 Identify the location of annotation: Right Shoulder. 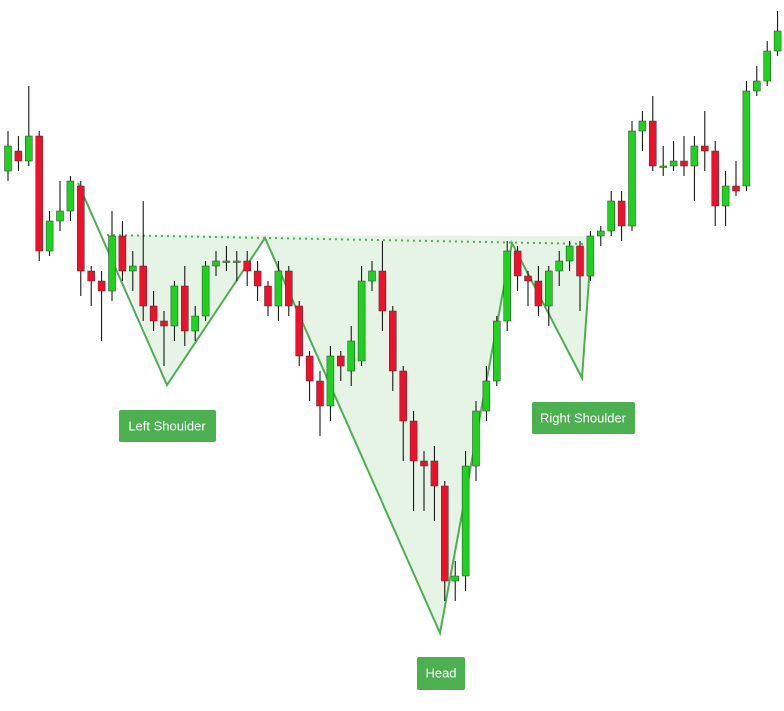
(583, 417).